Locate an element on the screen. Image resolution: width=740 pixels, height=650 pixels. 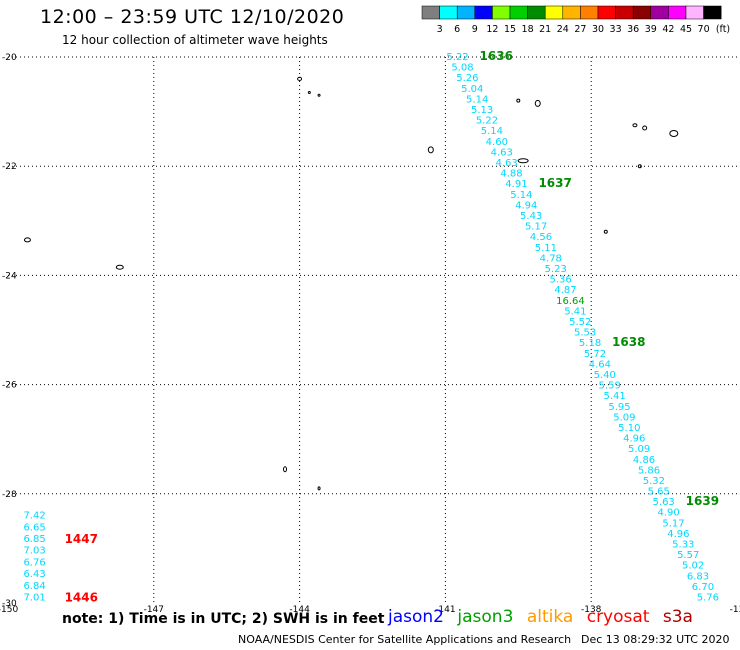
swh-value: 7.03 is located at coordinates (34, 551).